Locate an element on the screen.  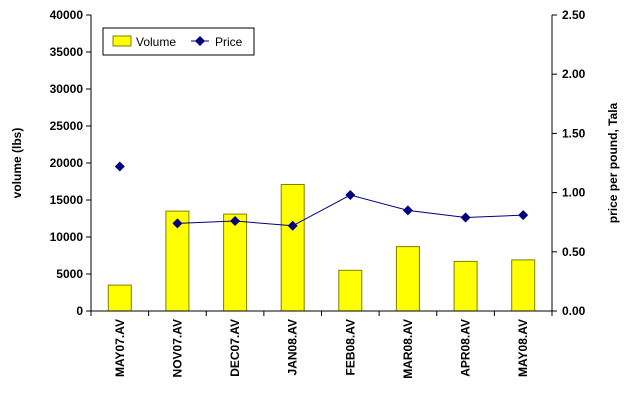
y2-tick-label: 1.50 is located at coordinates (574, 133).